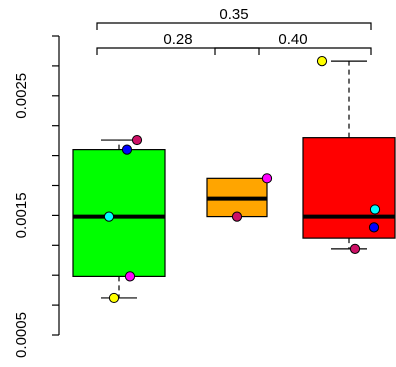 The image size is (396, 367). Describe the element at coordinates (21, 96) in the screenshot. I see `y-tick-label: 0.0025` at that location.